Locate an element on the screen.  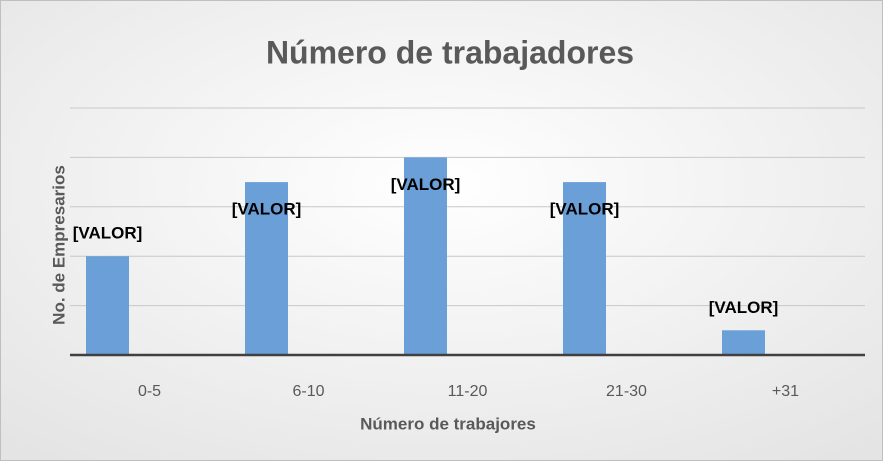
x-tick-label: 0-5 is located at coordinates (149, 391).